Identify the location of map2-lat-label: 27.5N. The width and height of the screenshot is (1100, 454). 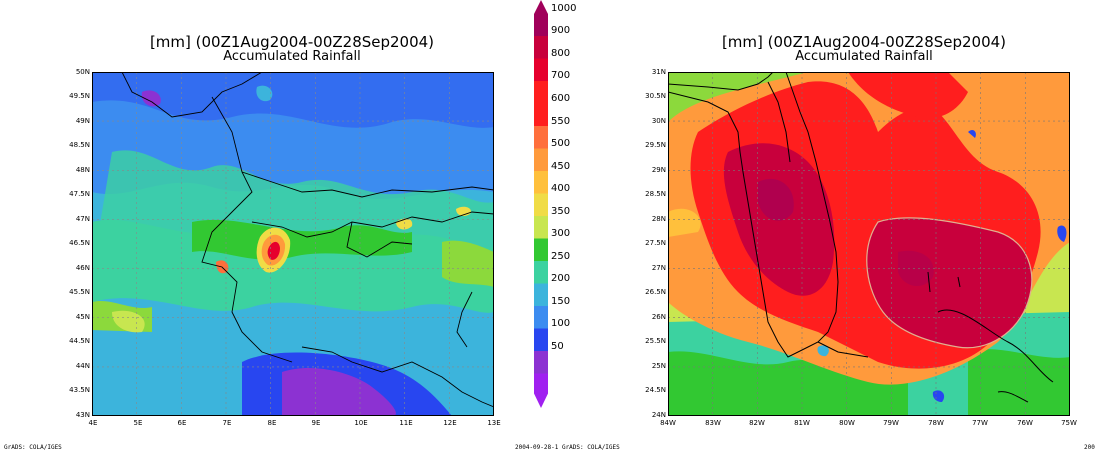
(655, 243).